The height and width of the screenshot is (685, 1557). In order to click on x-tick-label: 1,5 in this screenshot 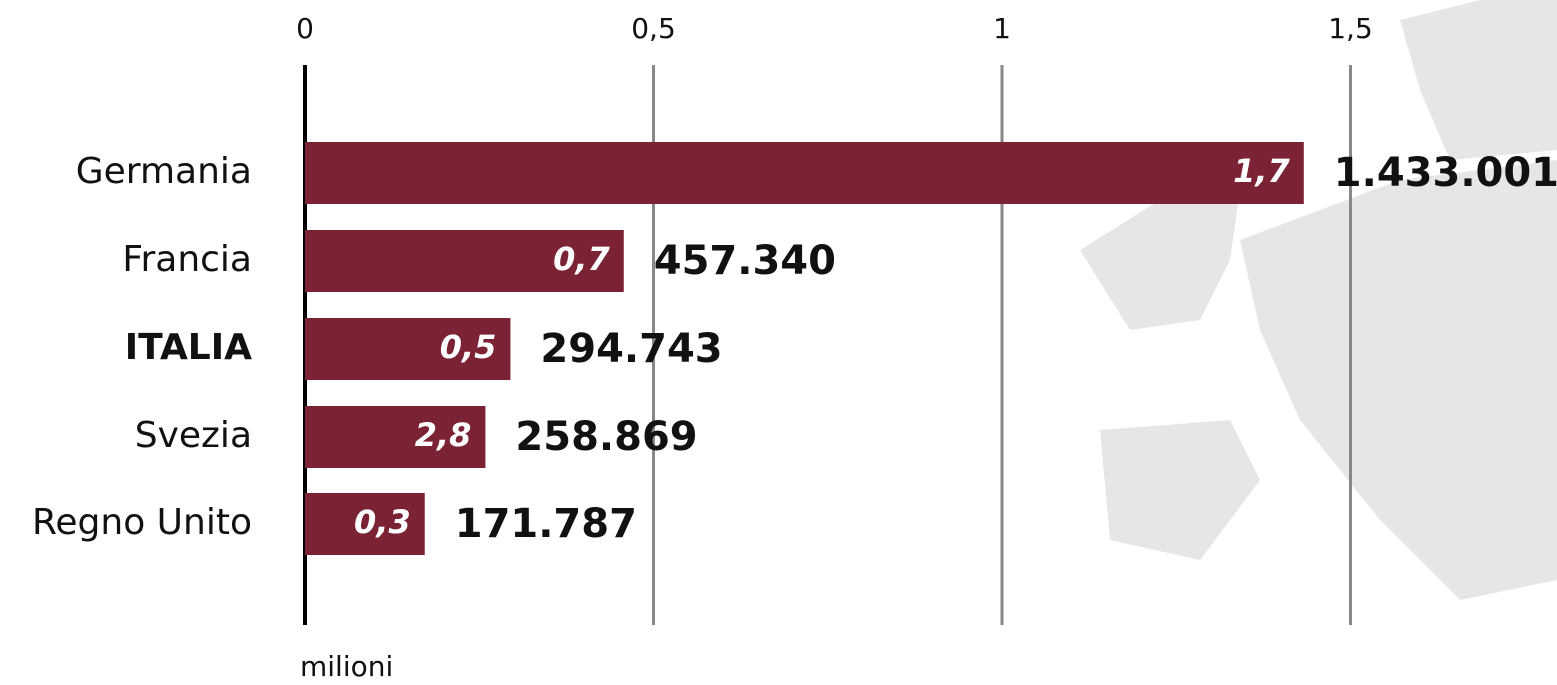, I will do `click(1350, 28)`.